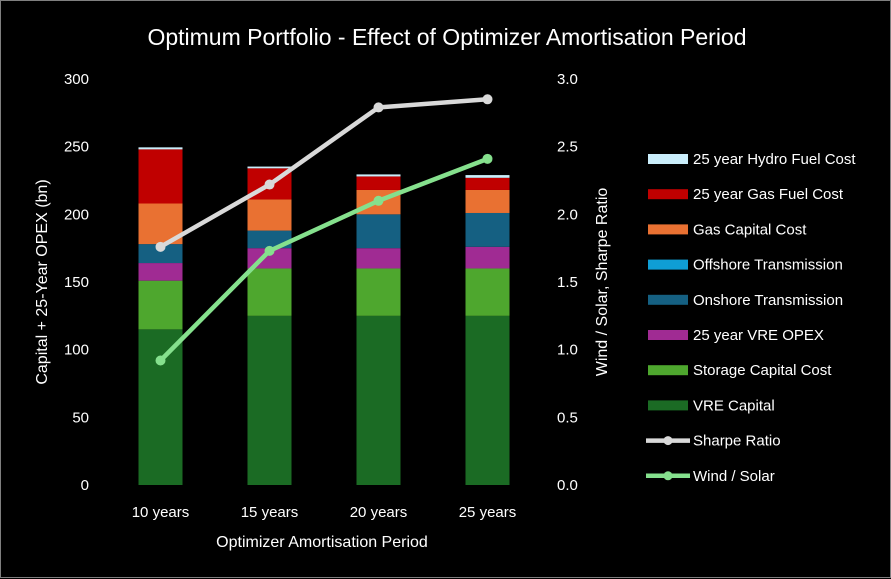 Image resolution: width=891 pixels, height=579 pixels. What do you see at coordinates (488, 512) in the screenshot?
I see `x-tick-label: 25 years` at bounding box center [488, 512].